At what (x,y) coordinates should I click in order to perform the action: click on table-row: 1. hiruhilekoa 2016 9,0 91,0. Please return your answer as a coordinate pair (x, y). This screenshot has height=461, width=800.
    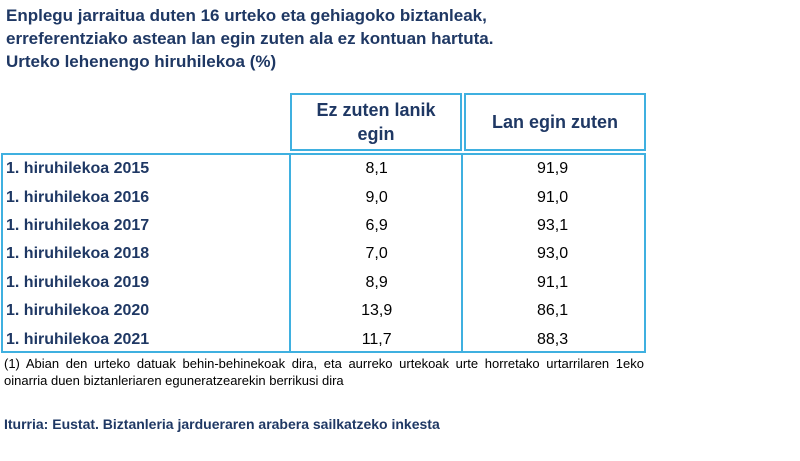
    Looking at the image, I should click on (323, 197).